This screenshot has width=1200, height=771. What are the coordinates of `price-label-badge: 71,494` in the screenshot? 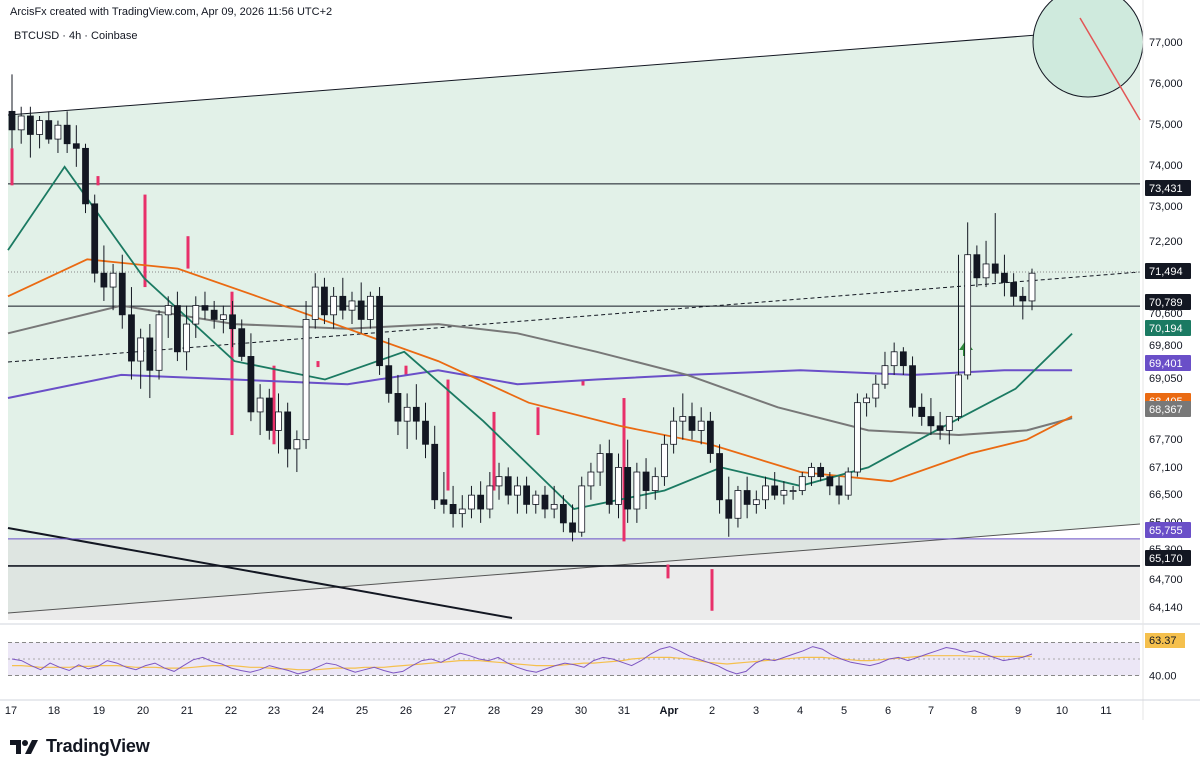 It's located at (1168, 271).